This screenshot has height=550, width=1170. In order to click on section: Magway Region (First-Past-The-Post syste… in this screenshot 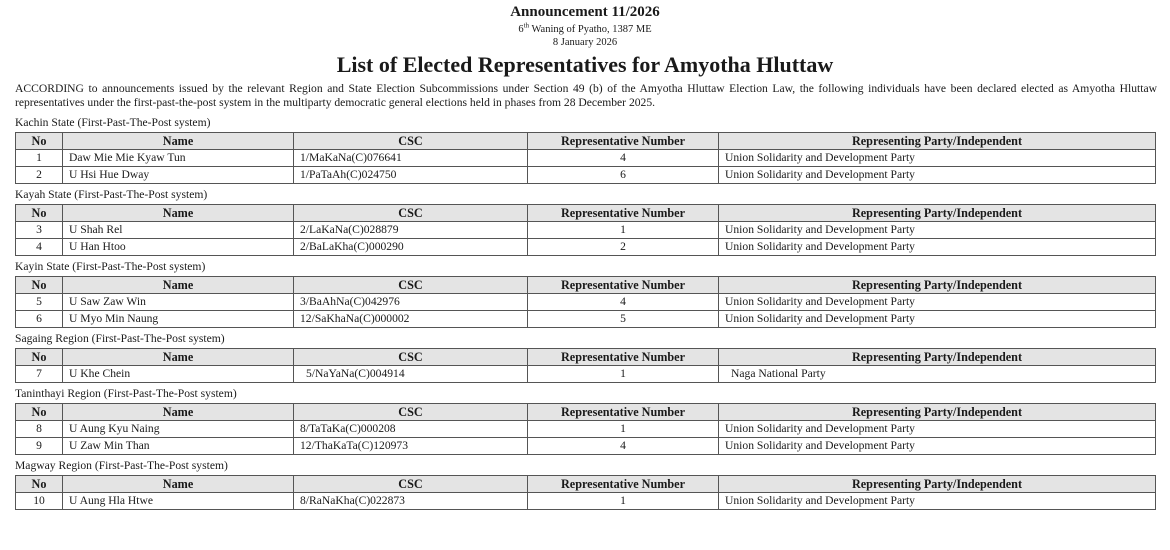, I will do `click(586, 484)`.